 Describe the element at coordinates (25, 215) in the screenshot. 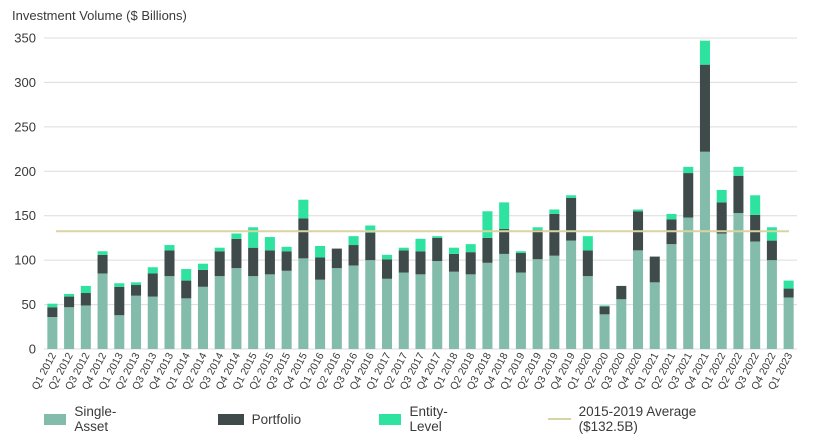

I see `y-tick-label: 150` at that location.